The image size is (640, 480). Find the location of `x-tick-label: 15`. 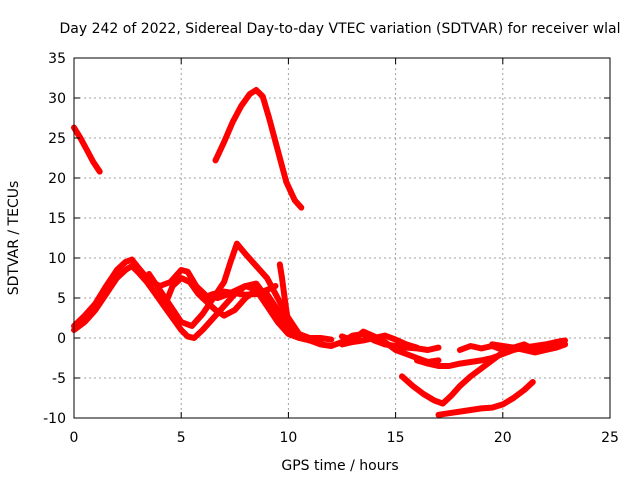

x-tick-label: 15 is located at coordinates (396, 438).